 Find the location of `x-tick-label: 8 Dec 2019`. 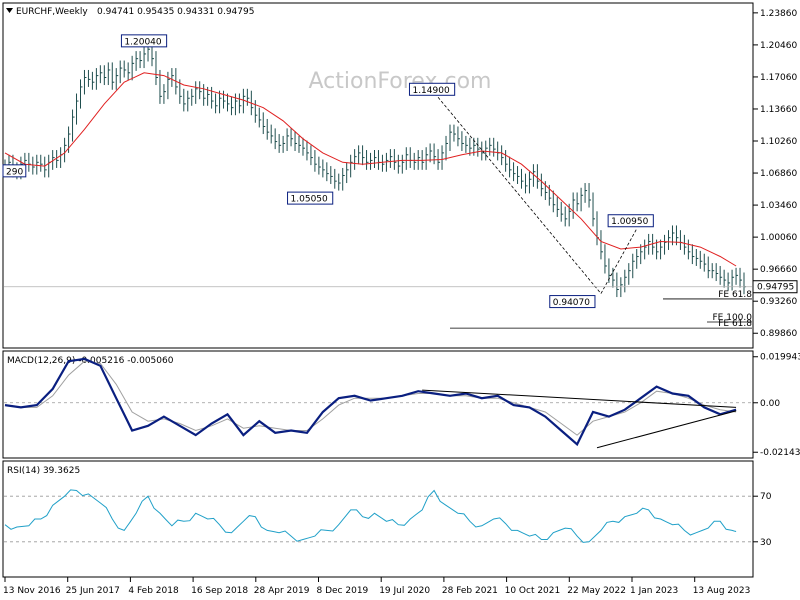

x-tick-label: 8 Dec 2019 is located at coordinates (343, 591).